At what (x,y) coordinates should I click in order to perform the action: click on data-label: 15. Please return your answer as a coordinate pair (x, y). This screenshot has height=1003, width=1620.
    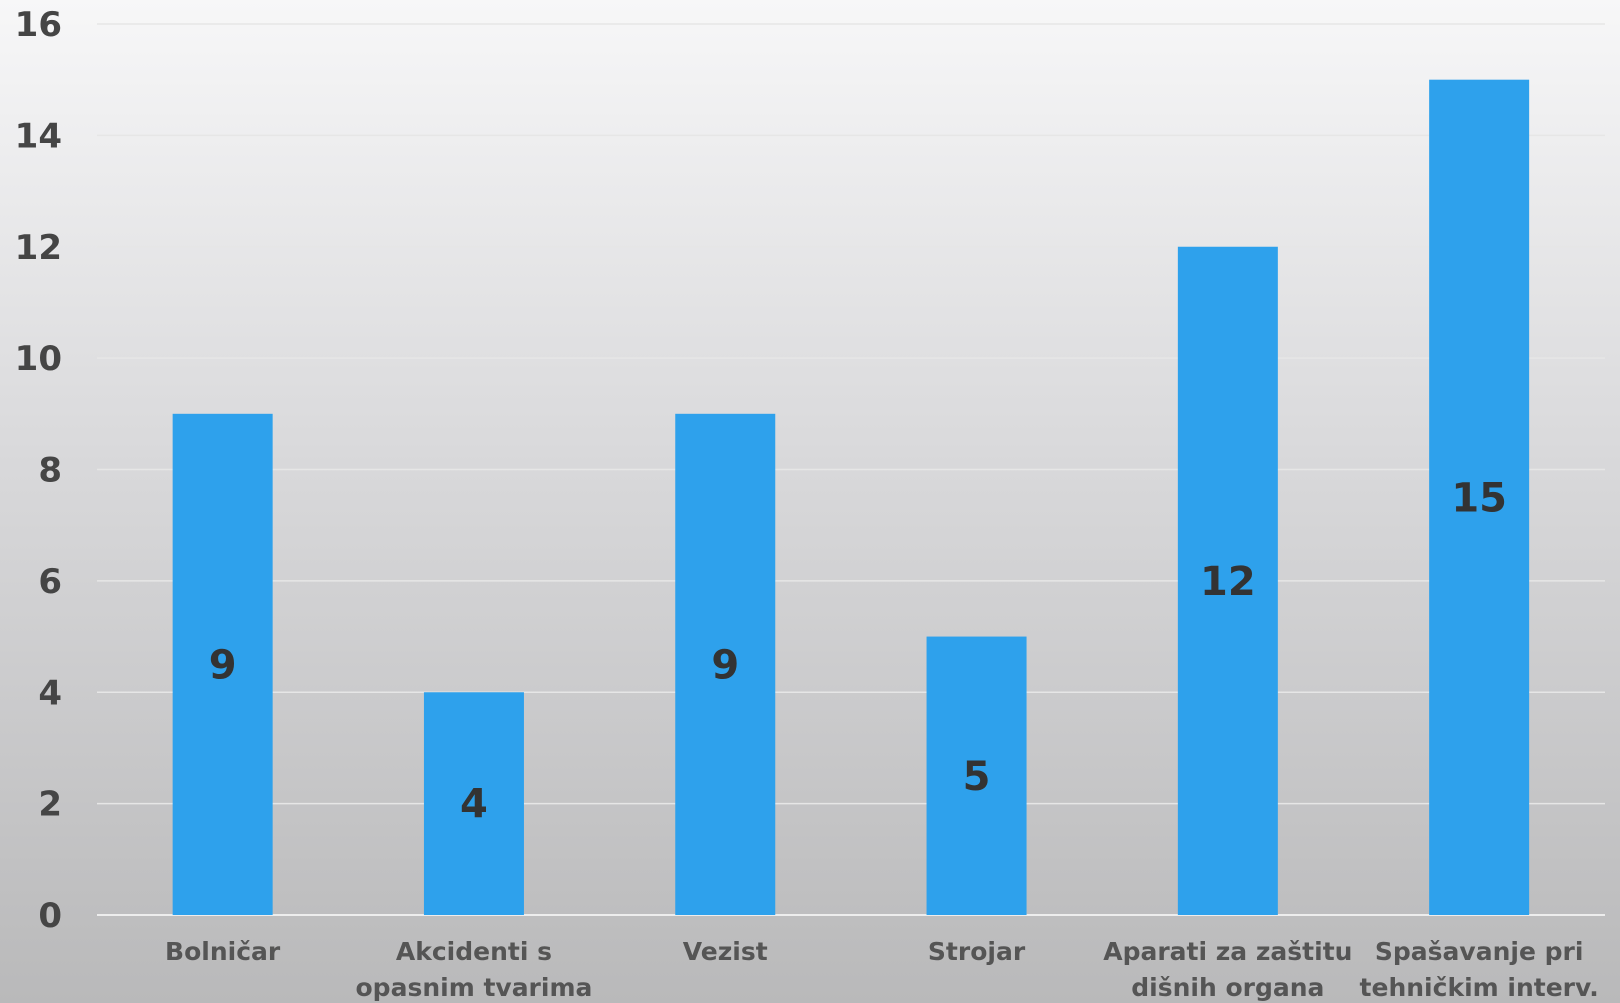
    Looking at the image, I should click on (1479, 498).